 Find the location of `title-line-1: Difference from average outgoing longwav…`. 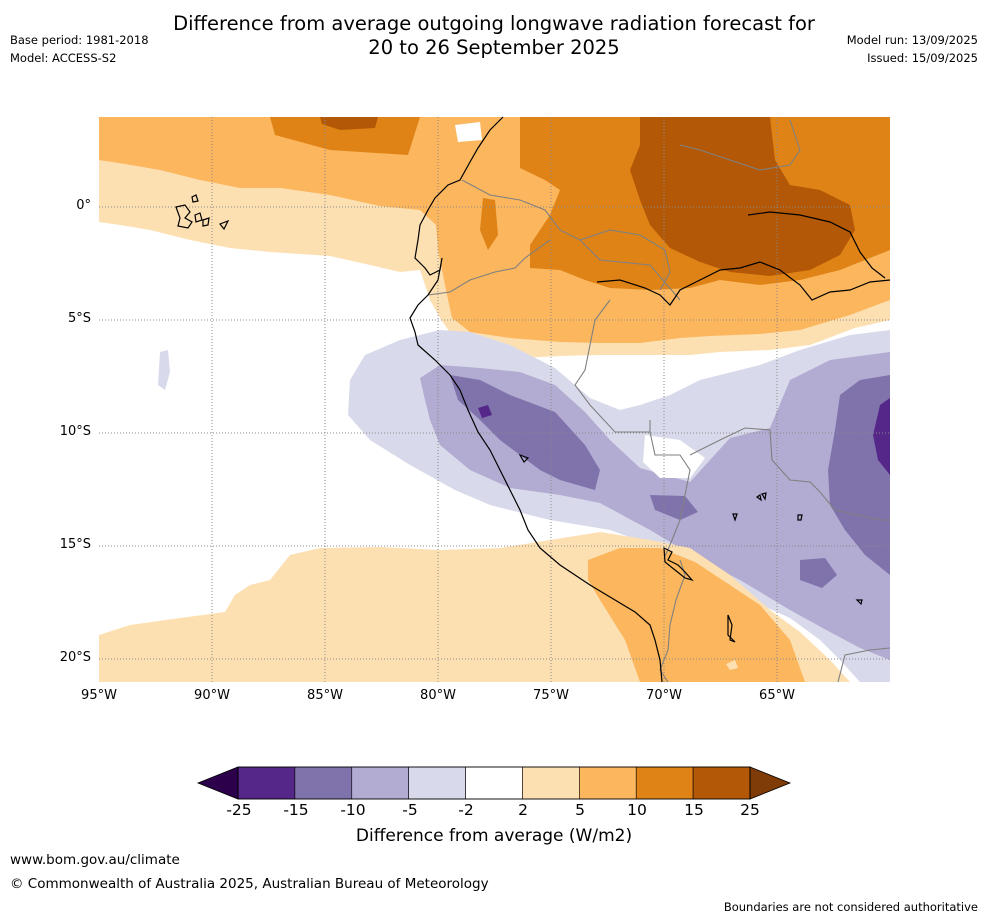

title-line-1: Difference from average outgoing longwav… is located at coordinates (494, 23).